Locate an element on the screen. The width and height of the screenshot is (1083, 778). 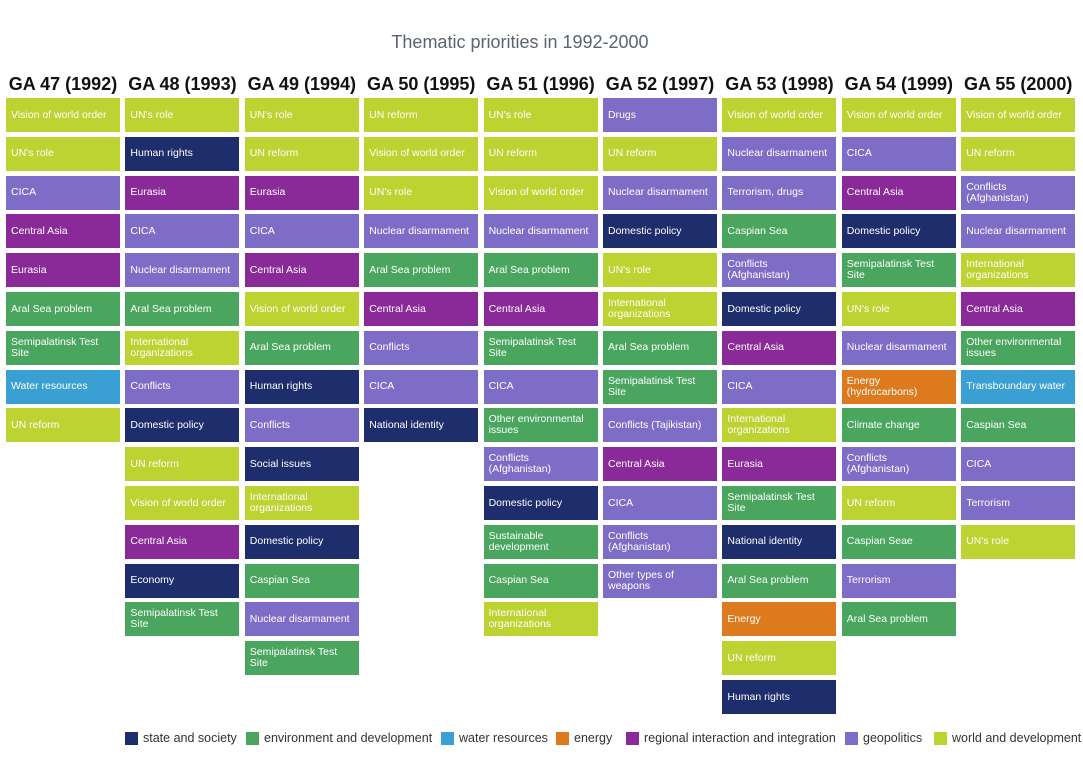
legend-label: geopolitics is located at coordinates (893, 738).